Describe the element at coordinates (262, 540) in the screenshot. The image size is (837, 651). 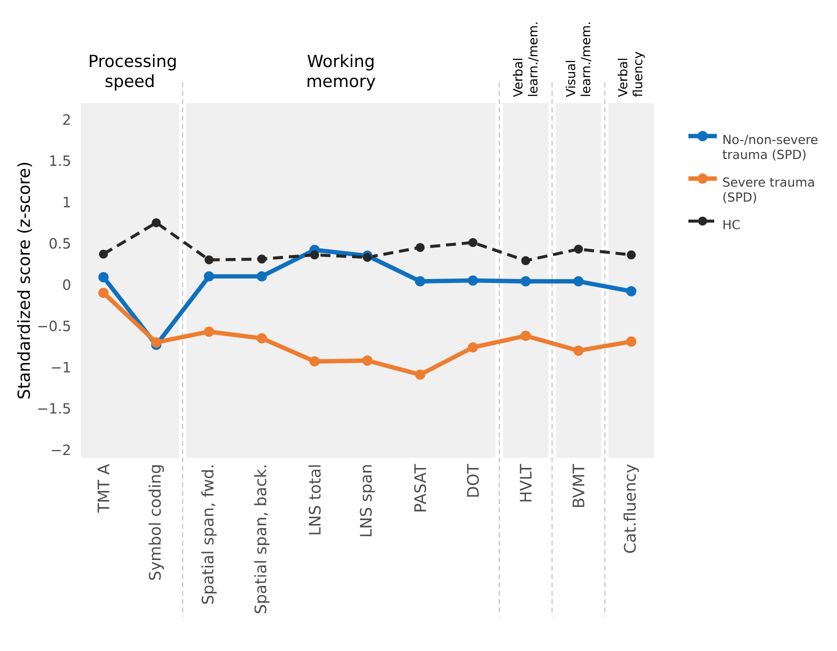
I see `x-tick-label: Spatial span, back.` at that location.